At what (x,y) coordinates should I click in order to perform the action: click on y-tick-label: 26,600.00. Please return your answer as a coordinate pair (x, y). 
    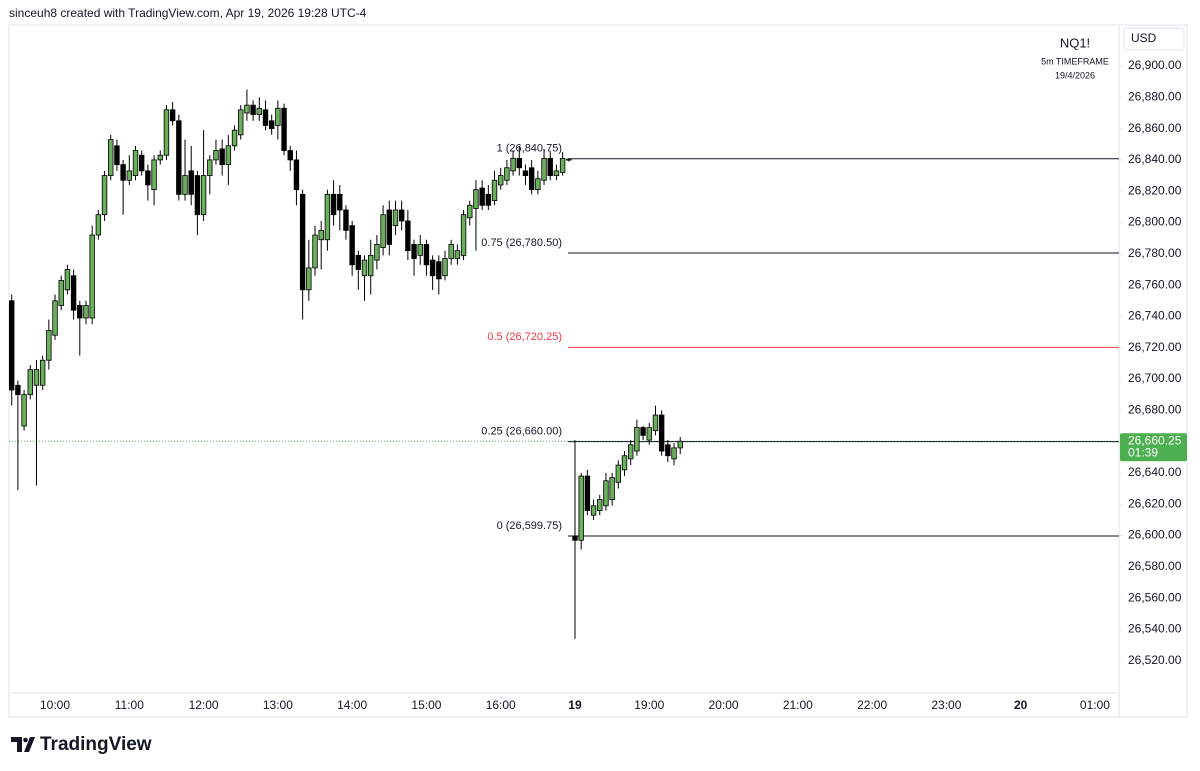
    Looking at the image, I should click on (1155, 535).